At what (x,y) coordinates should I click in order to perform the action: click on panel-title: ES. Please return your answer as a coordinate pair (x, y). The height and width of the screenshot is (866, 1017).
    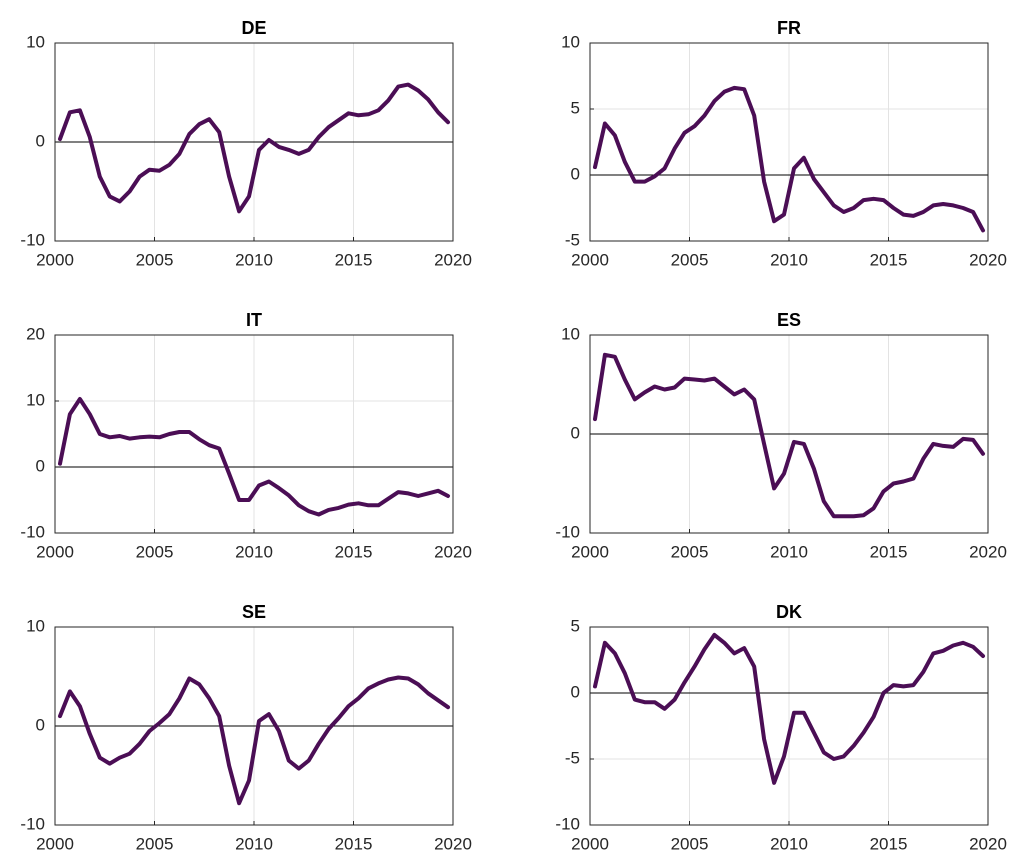
    Looking at the image, I should click on (789, 320).